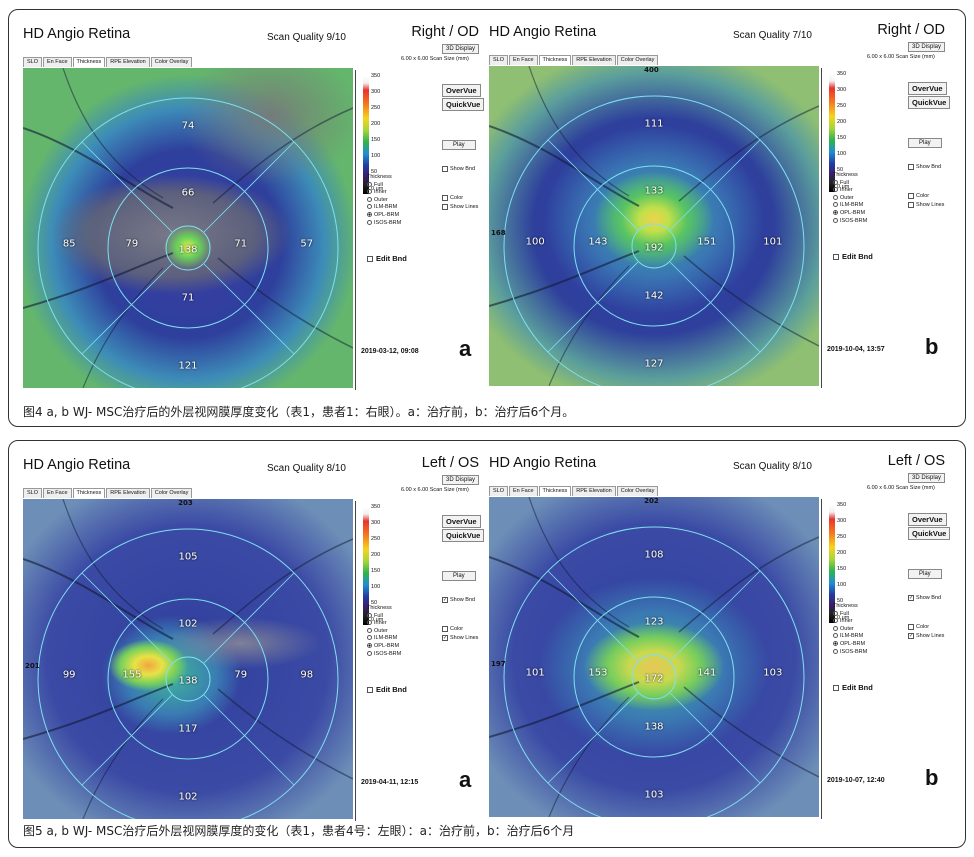 Image resolution: width=974 pixels, height=857 pixels. What do you see at coordinates (842, 537) in the screenshot?
I see `scale-tick: 250` at bounding box center [842, 537].